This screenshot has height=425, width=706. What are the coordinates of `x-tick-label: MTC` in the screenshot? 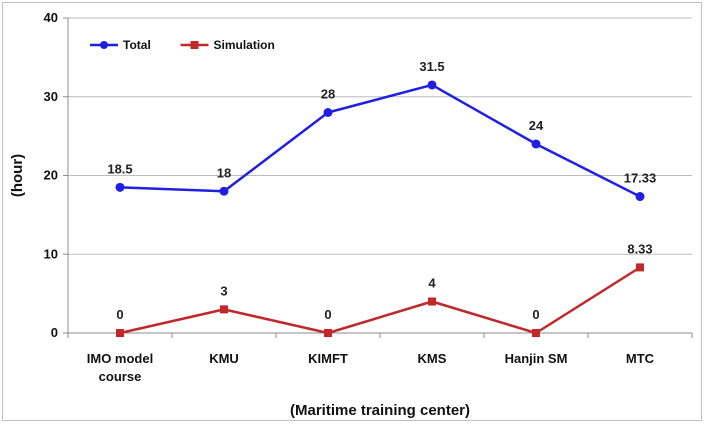 It's located at (640, 358).